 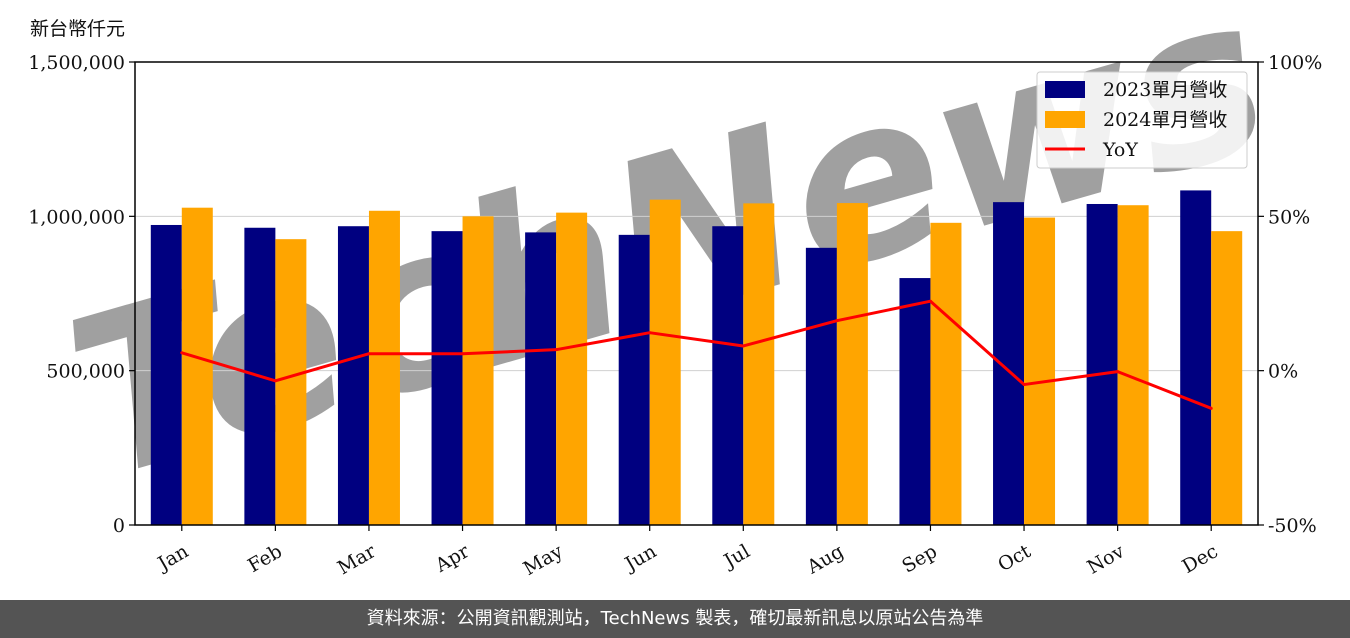 I want to click on bar-2024-jul, so click(x=759, y=364).